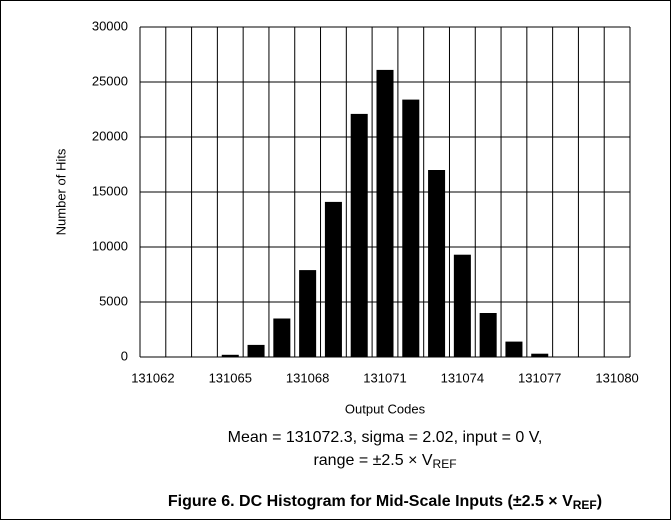  What do you see at coordinates (113, 300) in the screenshot?
I see `y-tick-label: 5000` at bounding box center [113, 300].